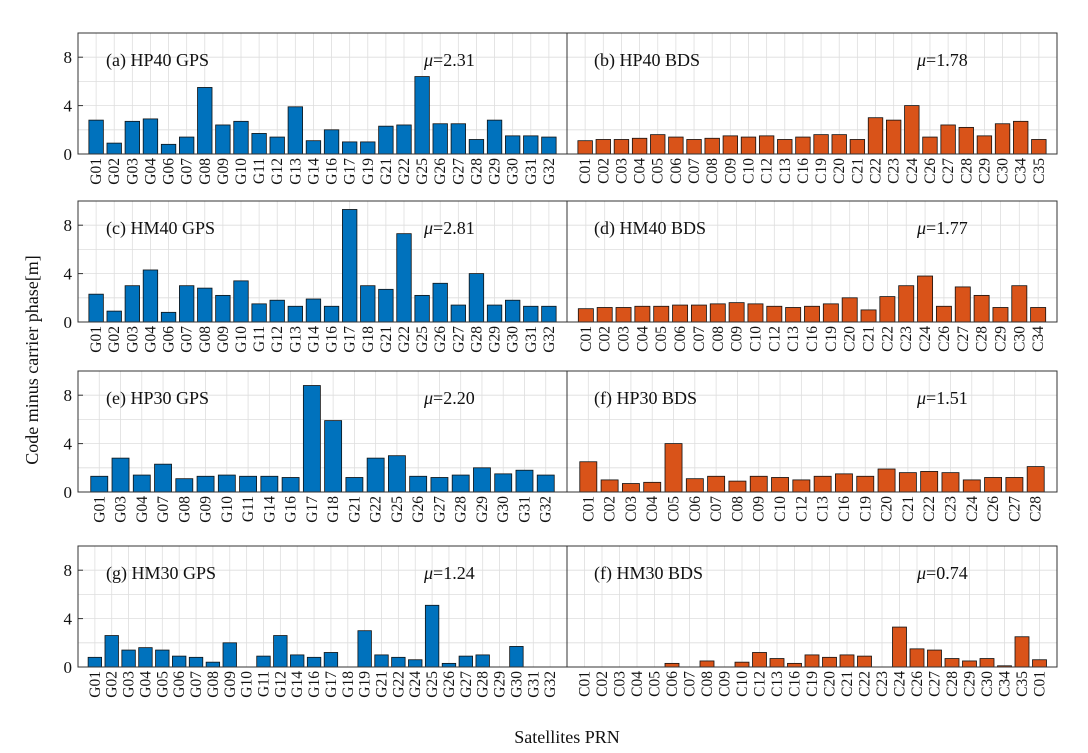  I want to click on bar-C19, so click(821, 144).